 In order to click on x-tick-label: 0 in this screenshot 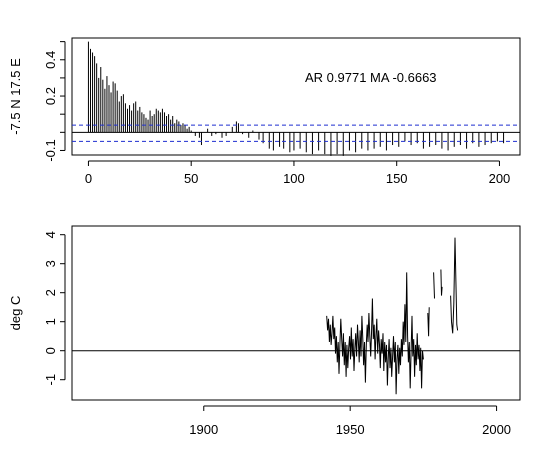, I will do `click(88, 178)`.